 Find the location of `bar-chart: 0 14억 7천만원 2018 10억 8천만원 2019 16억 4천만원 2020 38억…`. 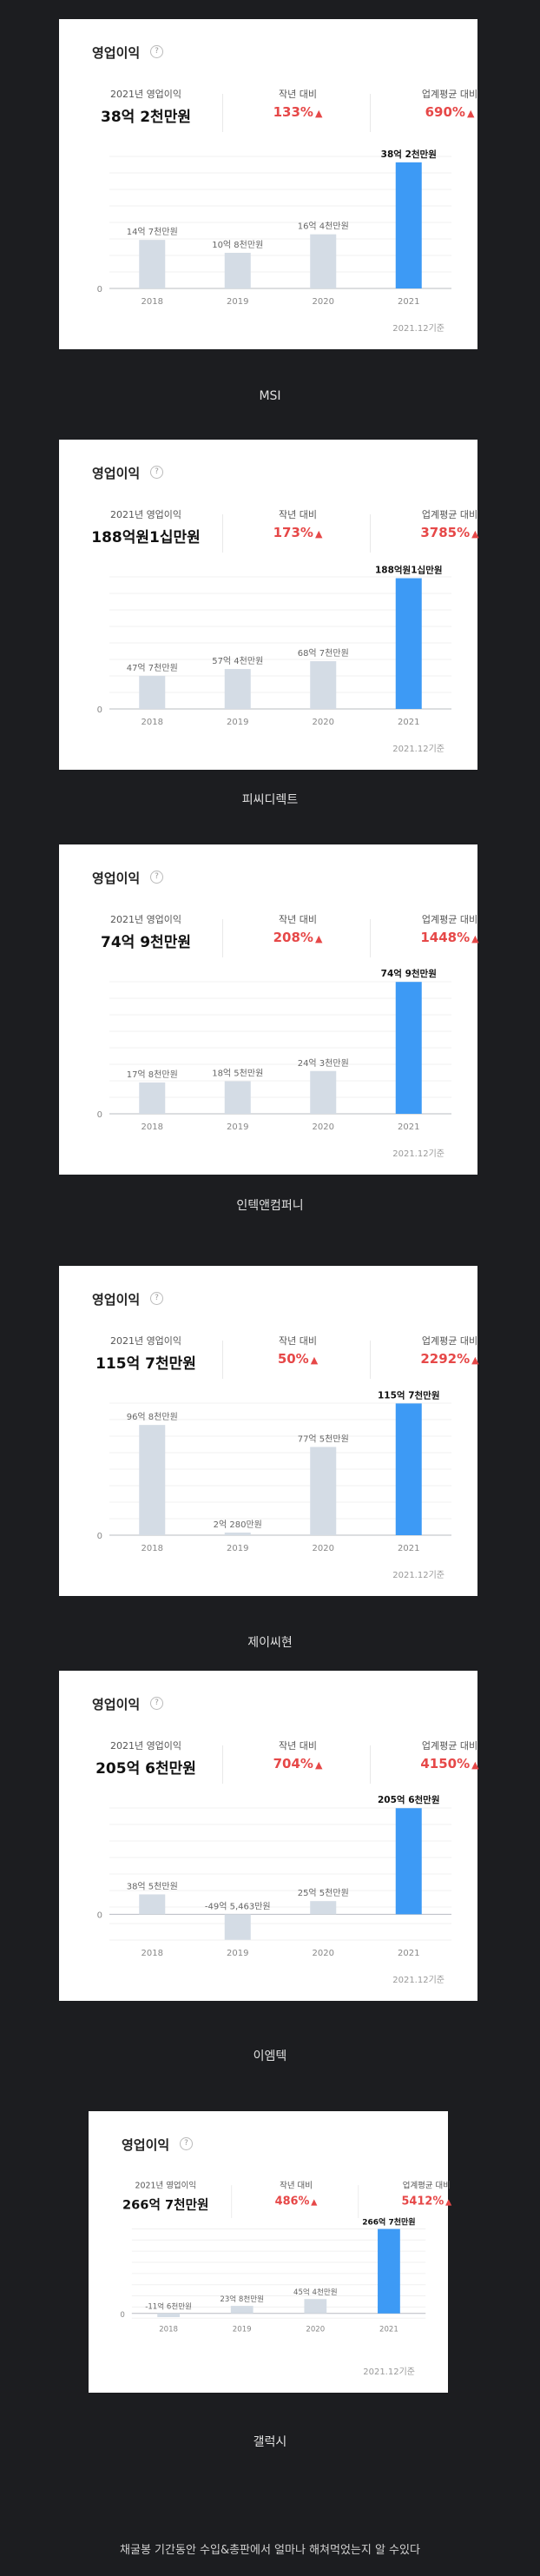

bar-chart: 0 14억 7천만원 2018 10억 8천만원 2019 16억 4천만원 2020 38억… is located at coordinates (274, 228).